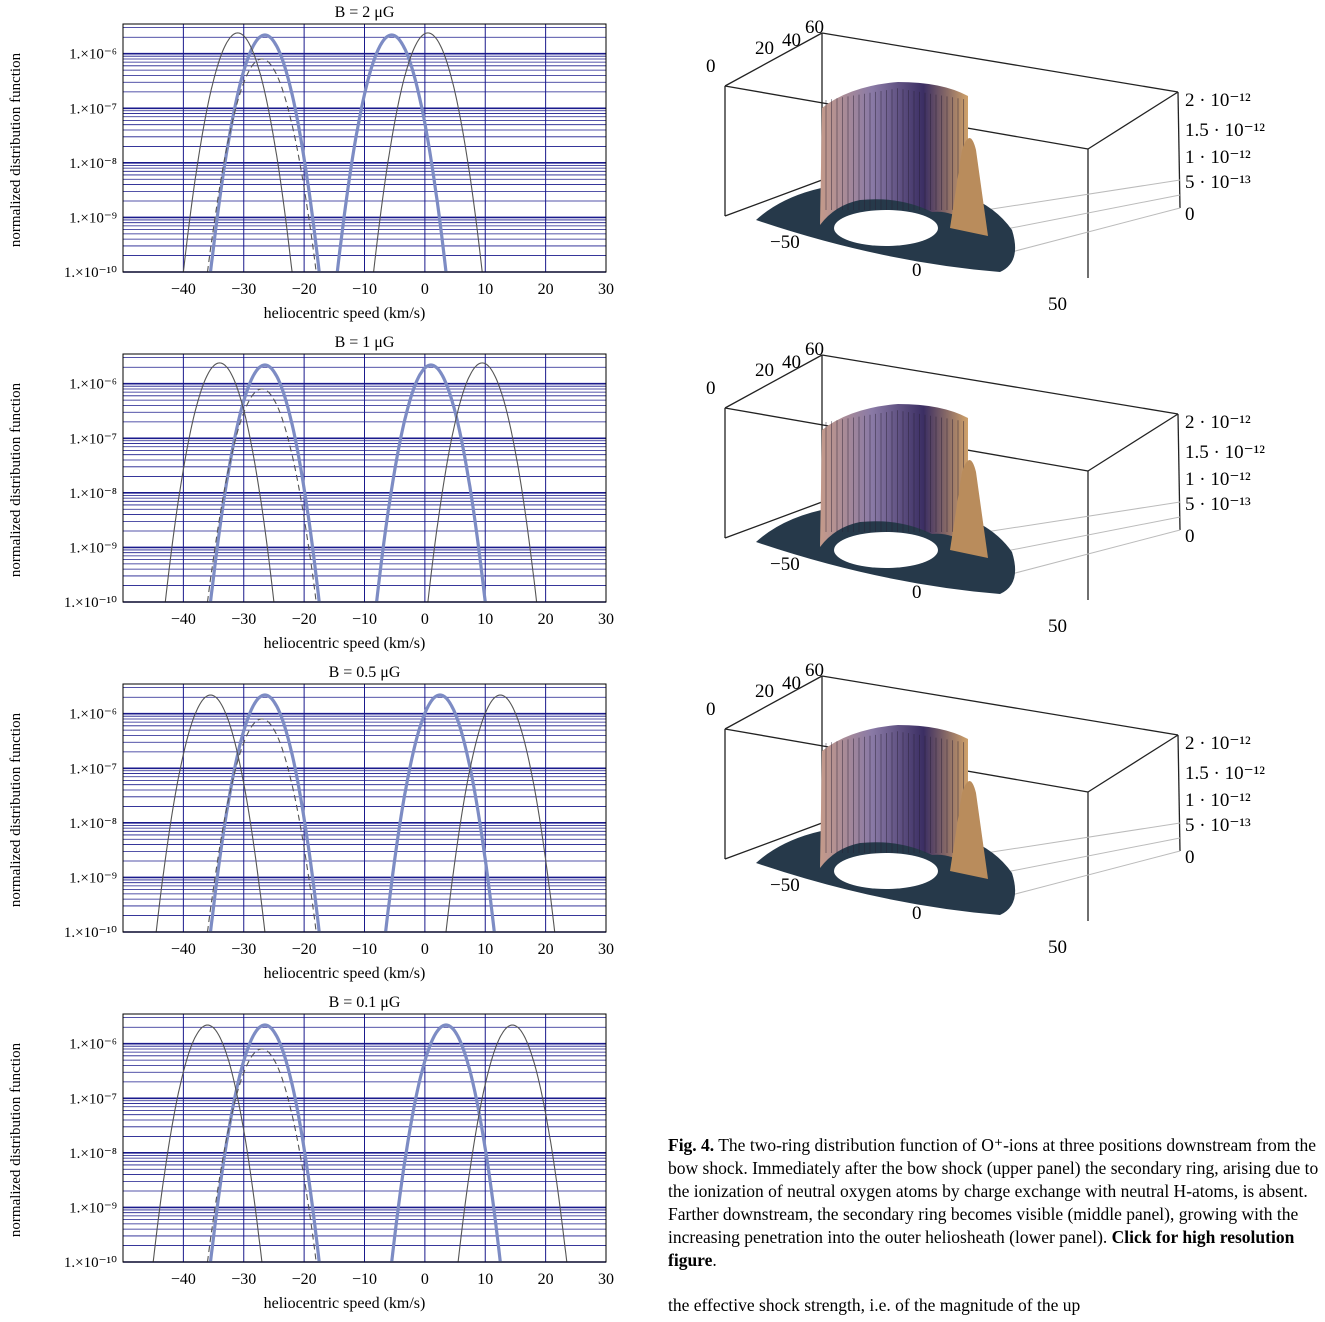 The height and width of the screenshot is (1322, 1325). I want to click on caption-end: ., so click(714, 1260).